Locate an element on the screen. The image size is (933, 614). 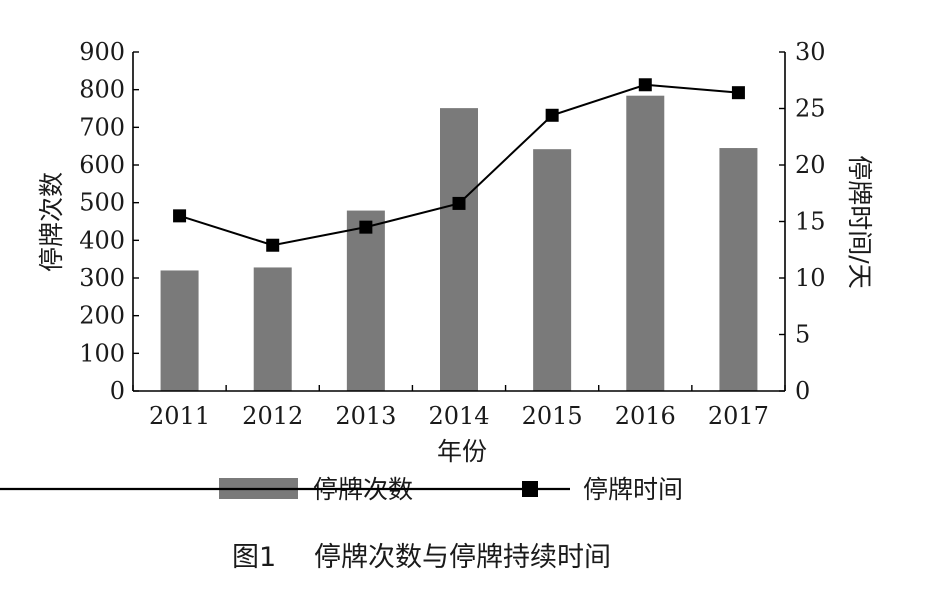
left-tick-label: 900 is located at coordinates (102, 52).